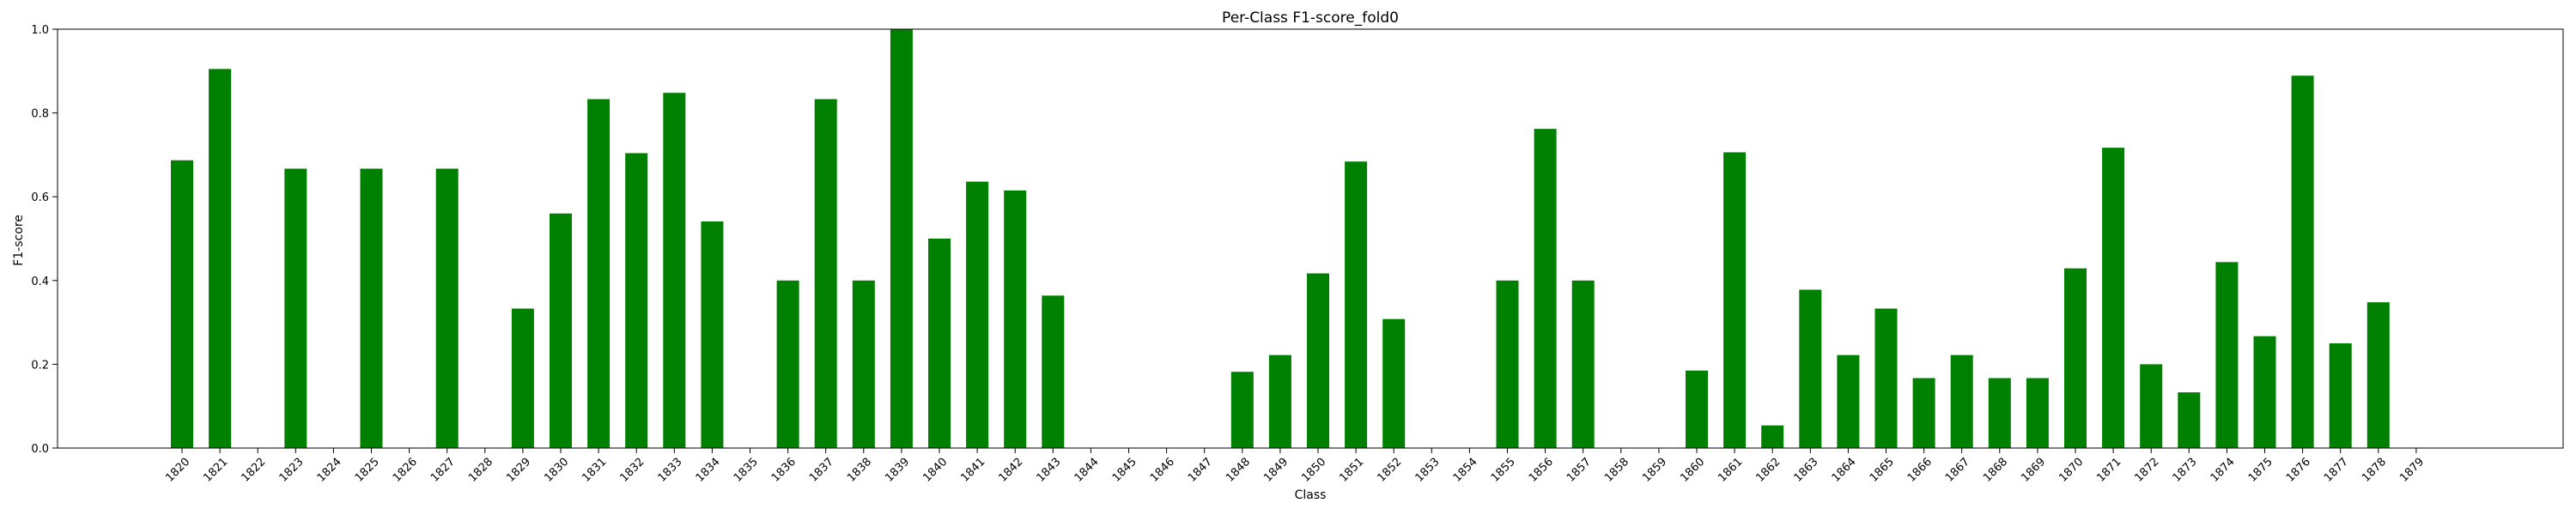 The image size is (2576, 515). Describe the element at coordinates (746, 470) in the screenshot. I see `x-tick-label: 1835` at that location.